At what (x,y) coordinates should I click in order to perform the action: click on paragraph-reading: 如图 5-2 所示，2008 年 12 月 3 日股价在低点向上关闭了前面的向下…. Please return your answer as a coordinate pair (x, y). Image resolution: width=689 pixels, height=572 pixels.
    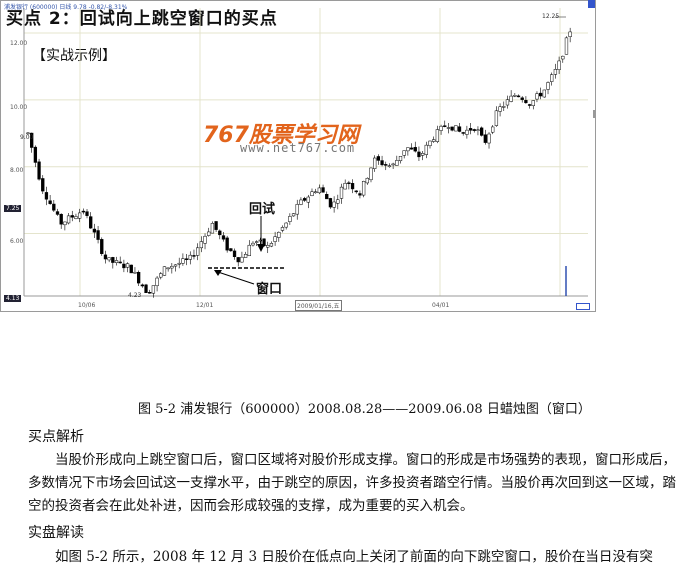
    Looking at the image, I should click on (354, 557).